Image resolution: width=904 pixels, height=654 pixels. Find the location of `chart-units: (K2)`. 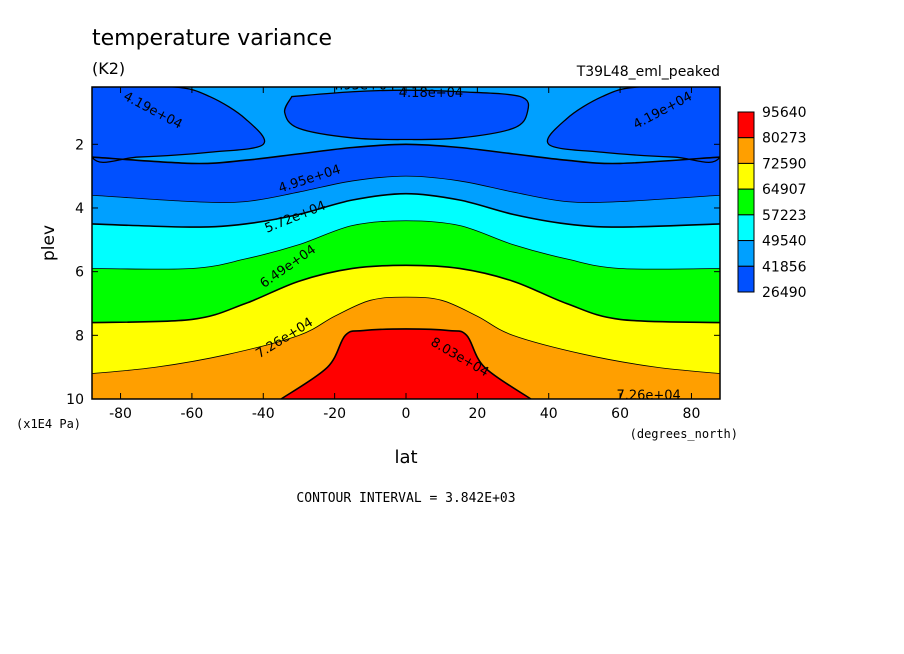

chart-units: (K2) is located at coordinates (108, 68).